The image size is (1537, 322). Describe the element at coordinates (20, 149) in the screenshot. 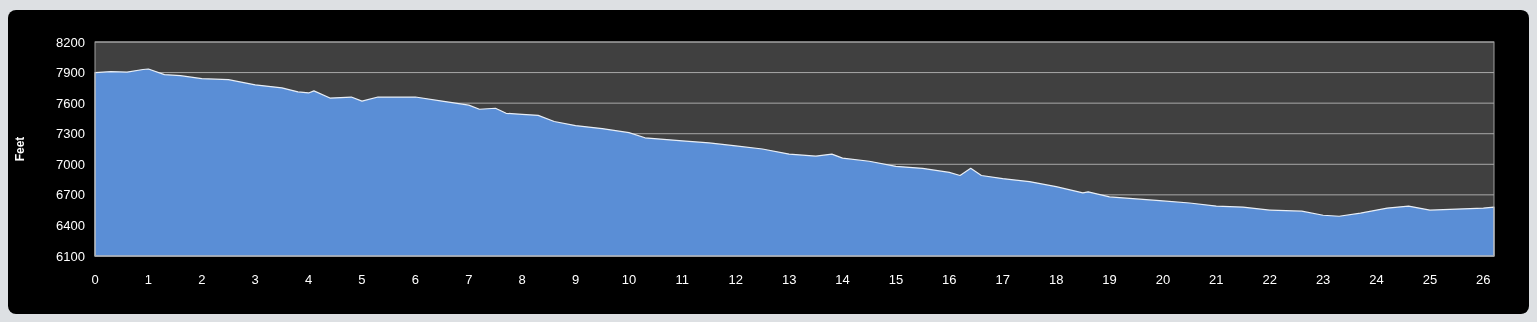

I see `y-axis-title: Feet` at that location.